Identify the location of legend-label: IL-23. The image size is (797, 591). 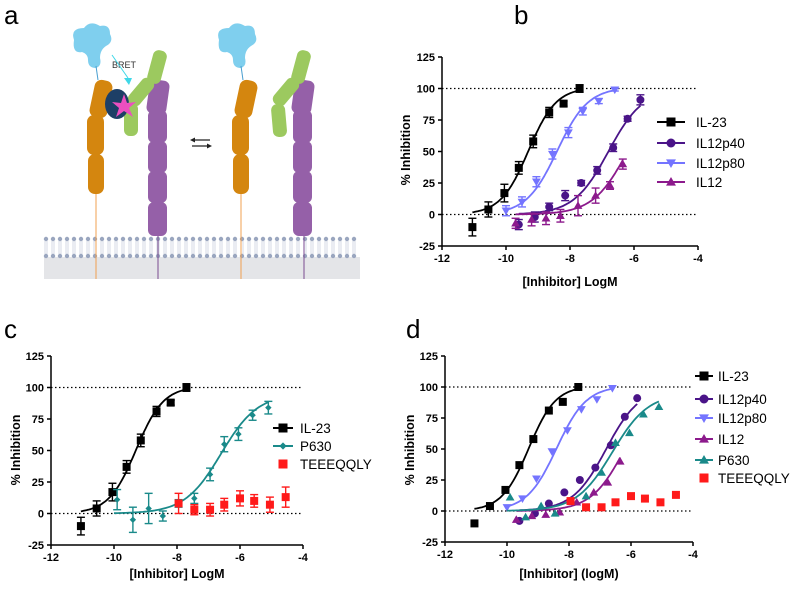
(315, 428).